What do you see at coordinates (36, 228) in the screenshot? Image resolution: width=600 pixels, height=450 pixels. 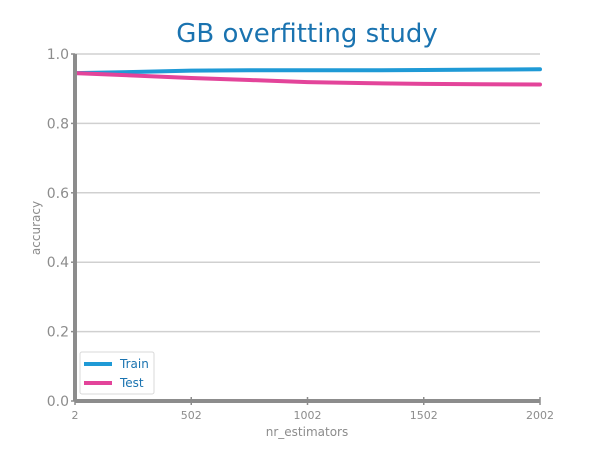 I see `y-axis-label: accuracy` at bounding box center [36, 228].